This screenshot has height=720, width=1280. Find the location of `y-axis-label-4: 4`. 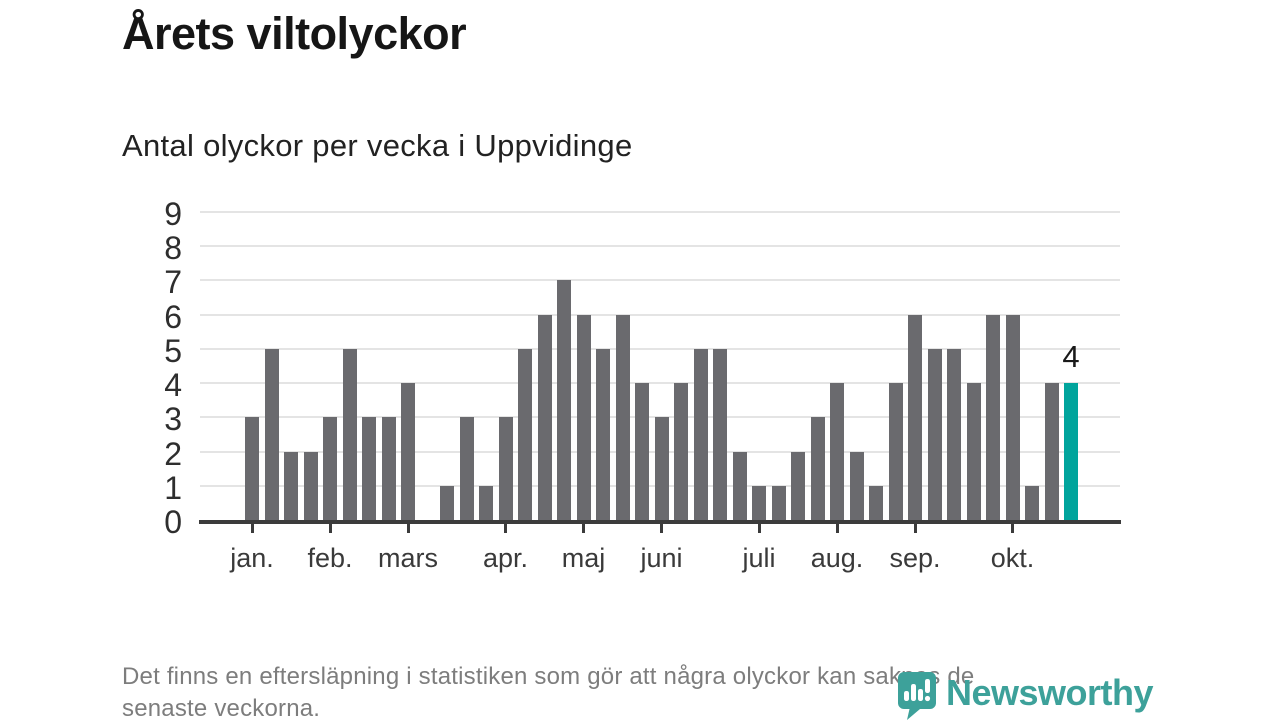

y-axis-label-4: 4 is located at coordinates (173, 385).